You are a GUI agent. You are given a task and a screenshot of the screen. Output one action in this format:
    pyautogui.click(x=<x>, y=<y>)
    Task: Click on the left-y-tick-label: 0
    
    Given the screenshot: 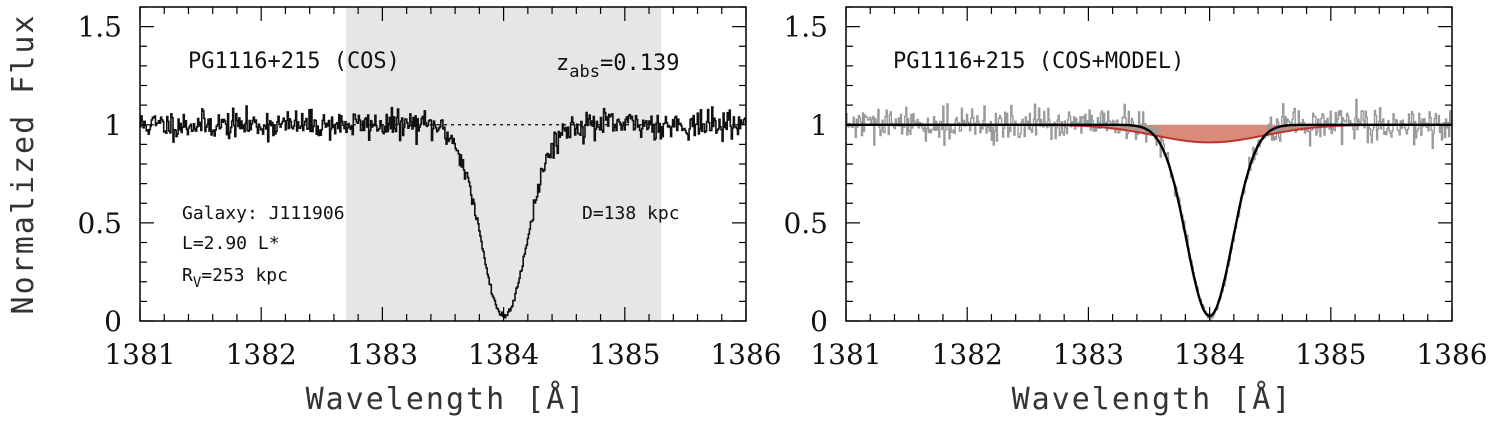 What is the action you would take?
    pyautogui.click(x=113, y=321)
    